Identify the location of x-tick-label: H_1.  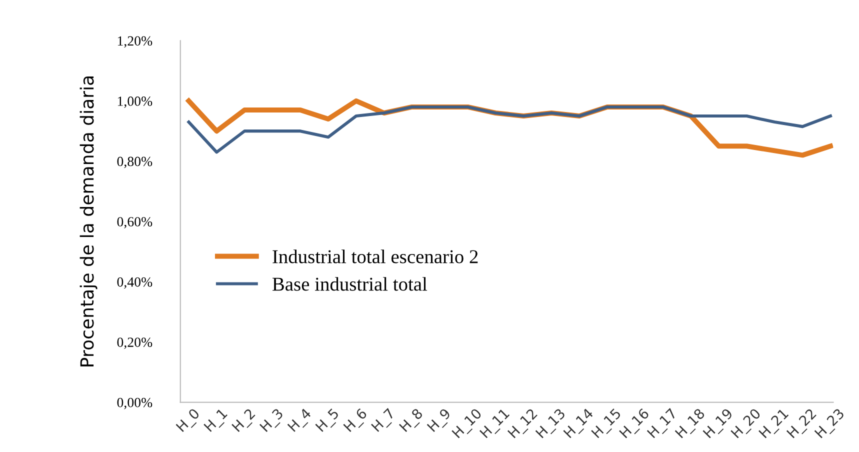
(217, 421).